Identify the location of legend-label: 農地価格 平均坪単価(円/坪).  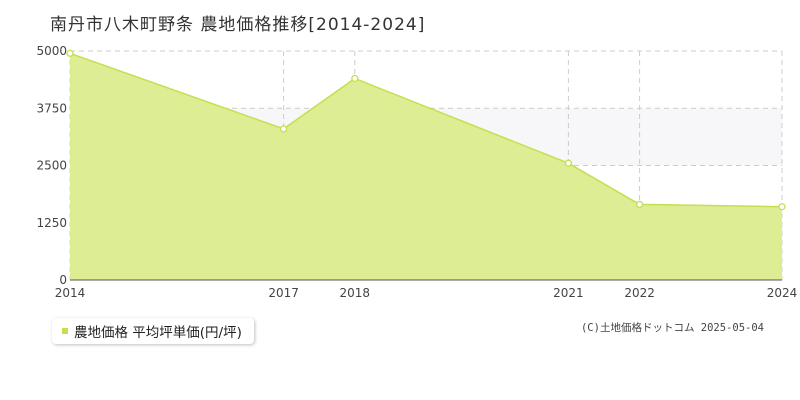
(158, 333).